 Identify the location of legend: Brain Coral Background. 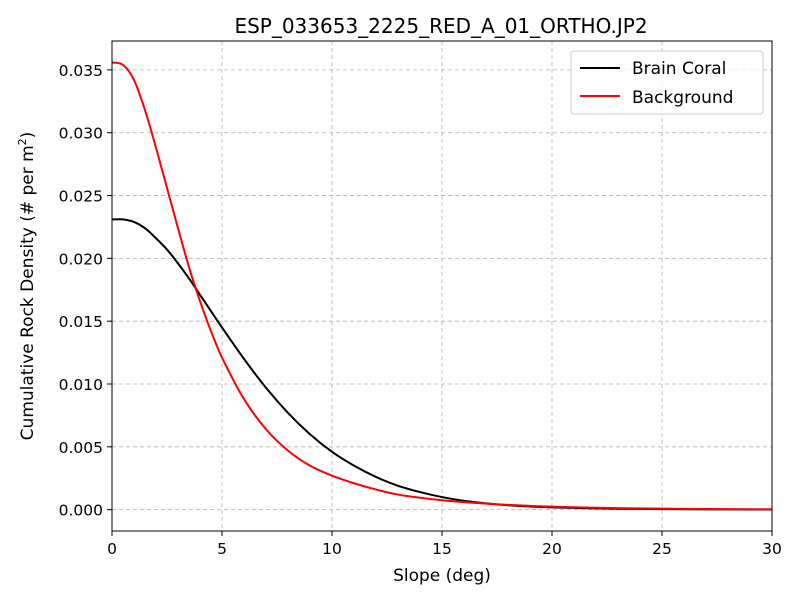
(667, 82).